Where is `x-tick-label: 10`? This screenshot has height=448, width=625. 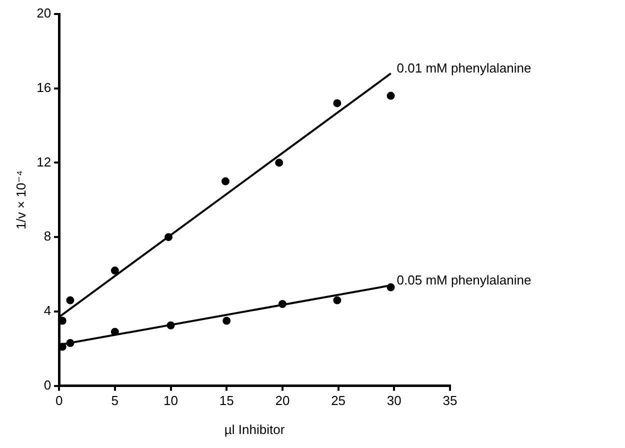 x-tick-label: 10 is located at coordinates (171, 400).